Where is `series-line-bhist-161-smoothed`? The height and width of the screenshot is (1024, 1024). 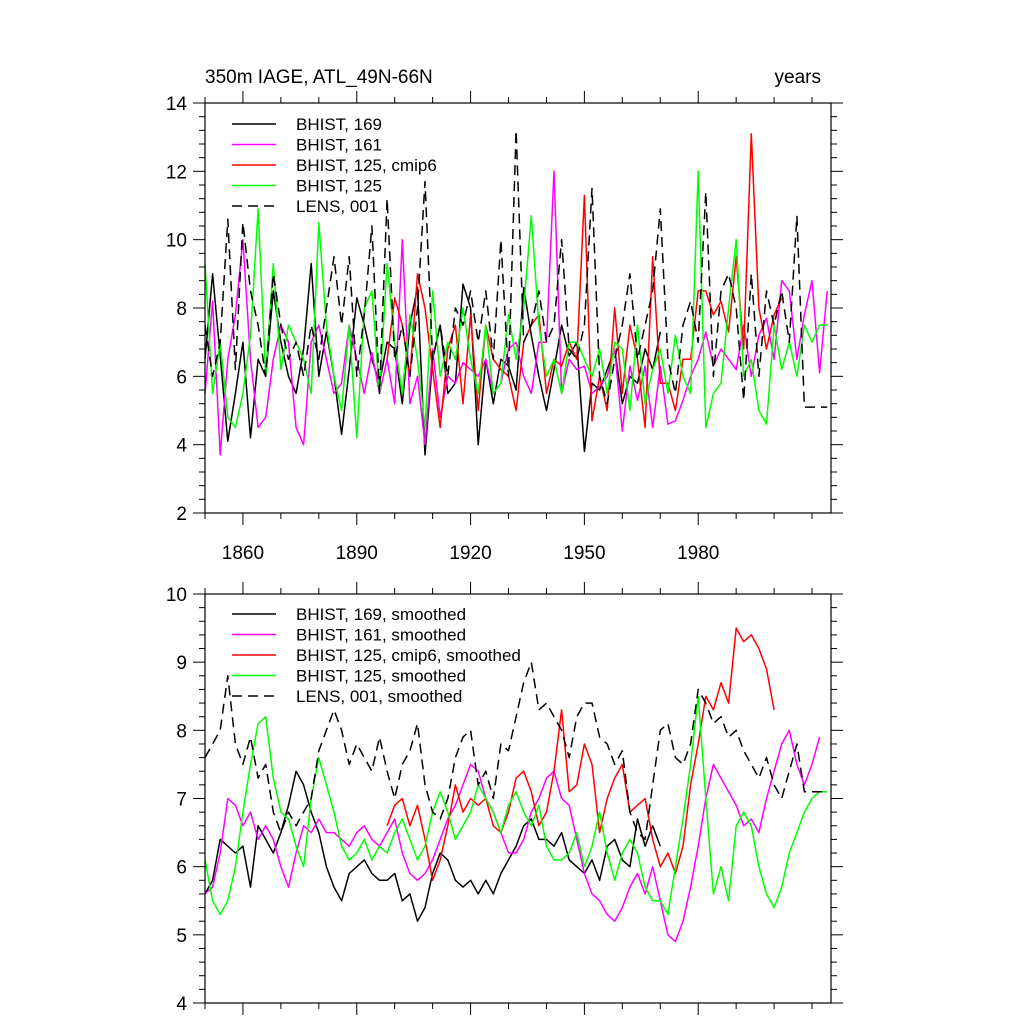
series-line-bhist-161-smoothed is located at coordinates (512, 836).